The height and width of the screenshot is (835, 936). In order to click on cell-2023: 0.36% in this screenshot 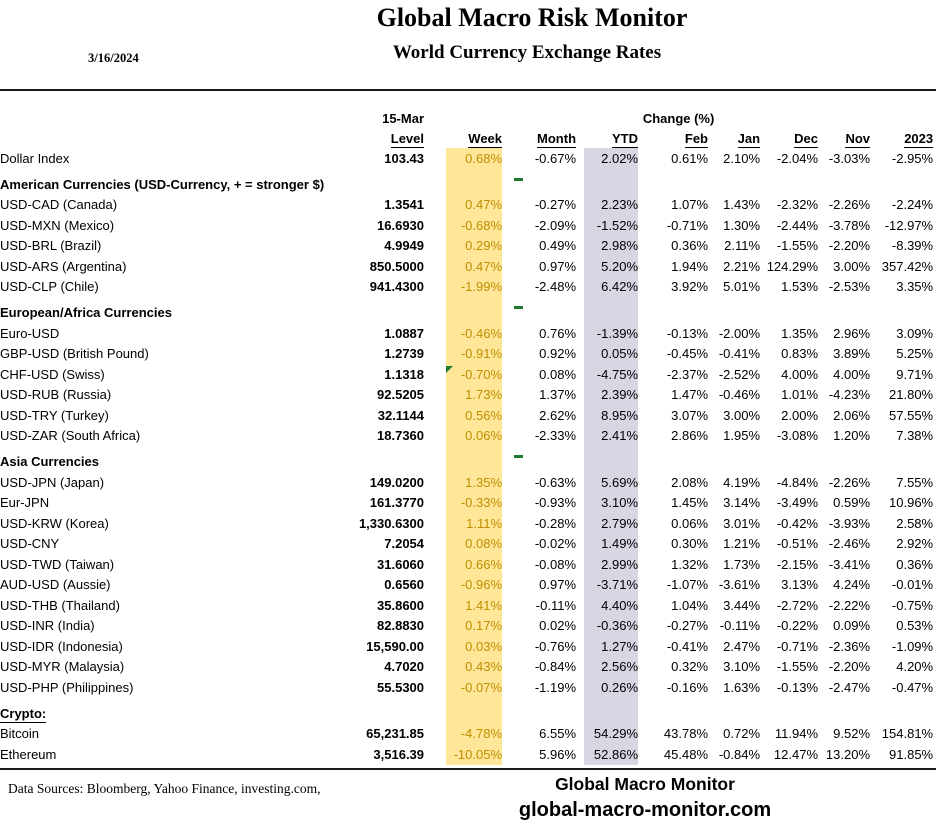, I will do `click(915, 564)`.